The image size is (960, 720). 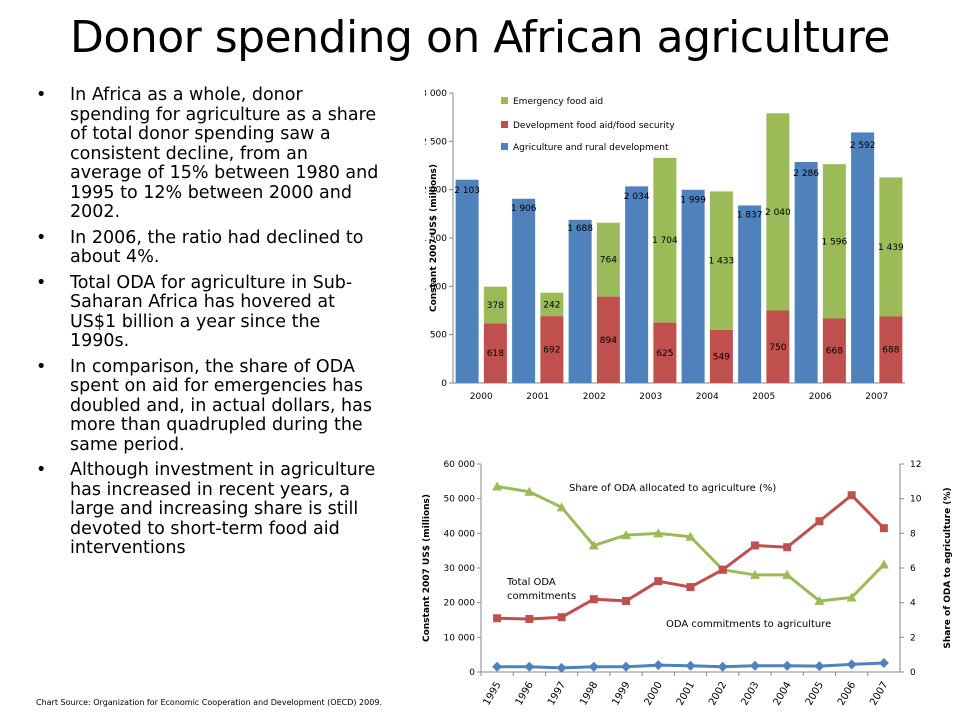 I want to click on data-label-development: 549, so click(x=721, y=357).